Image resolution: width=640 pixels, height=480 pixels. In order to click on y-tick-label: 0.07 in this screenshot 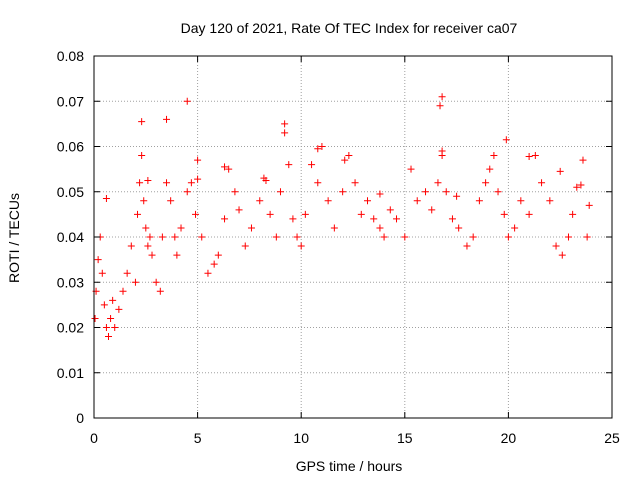, I will do `click(70, 101)`.